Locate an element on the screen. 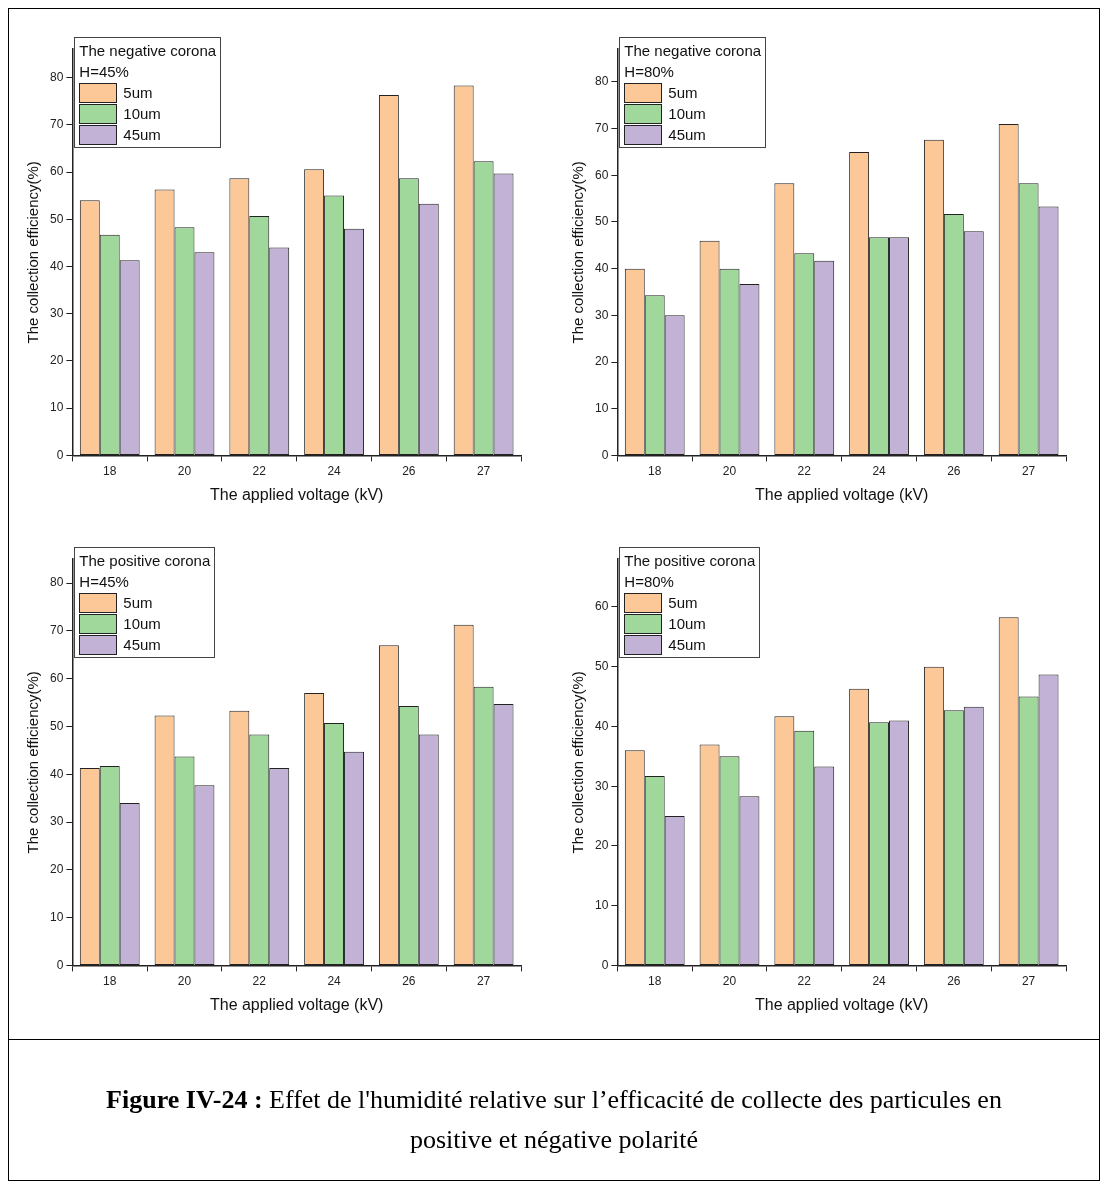  text: Effet de l'humidité relative sur l’efficacité de collecte des particules en positive et négative polarité is located at coordinates (635, 1119).